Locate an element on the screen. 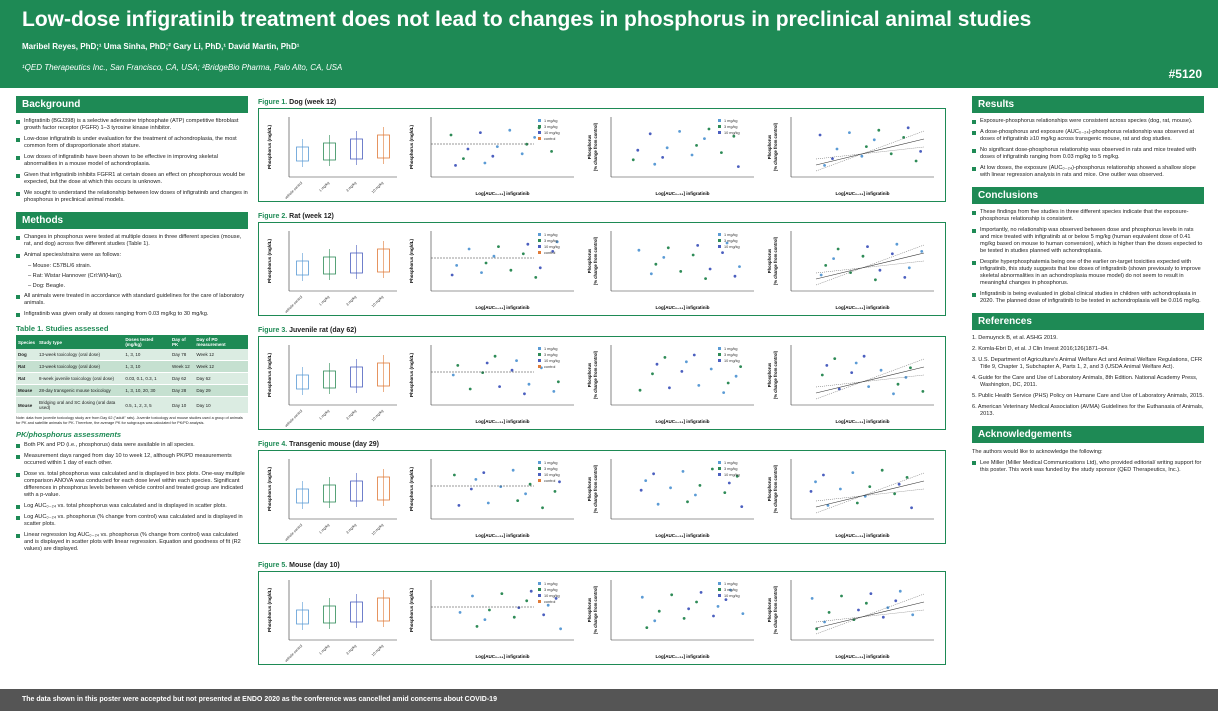 The height and width of the screenshot is (711, 1218). table-cell: Day 28 is located at coordinates (182, 390).